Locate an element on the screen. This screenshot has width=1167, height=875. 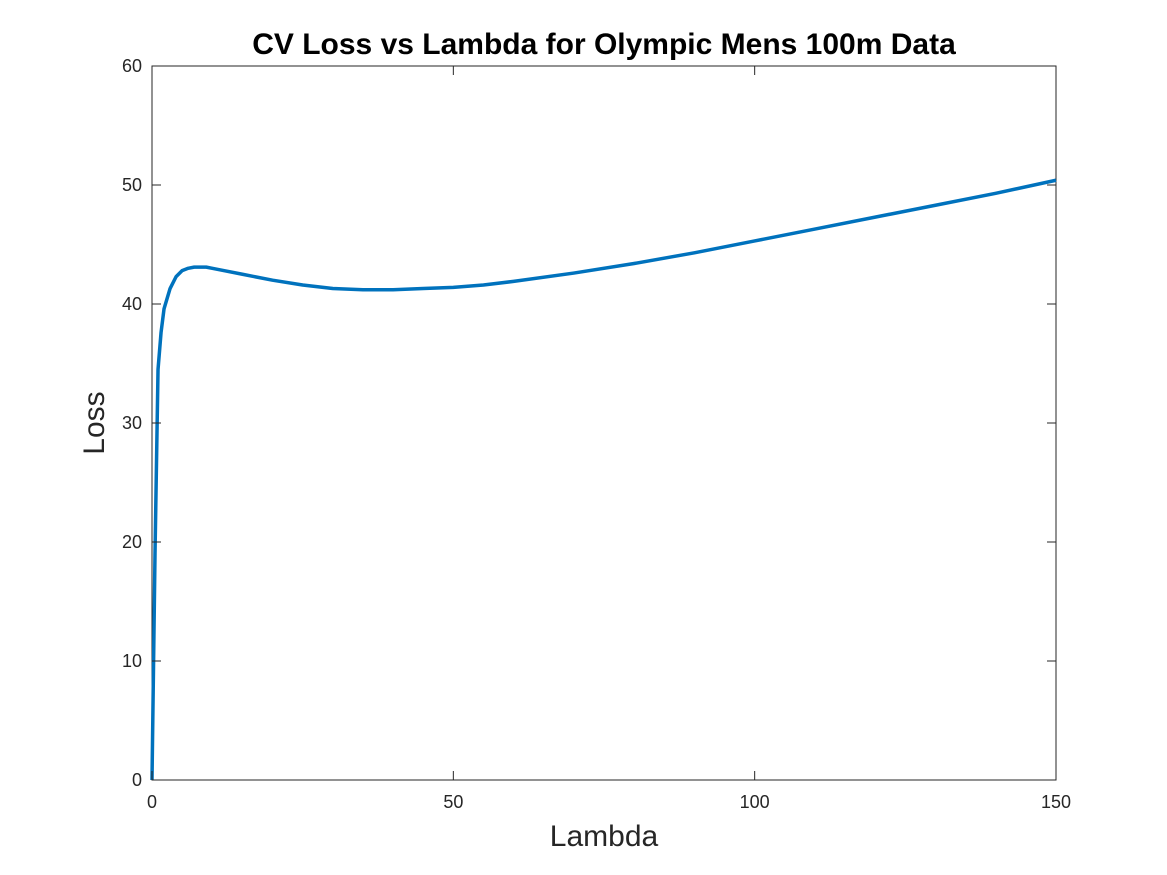
y-tick-label: 50 is located at coordinates (132, 185).